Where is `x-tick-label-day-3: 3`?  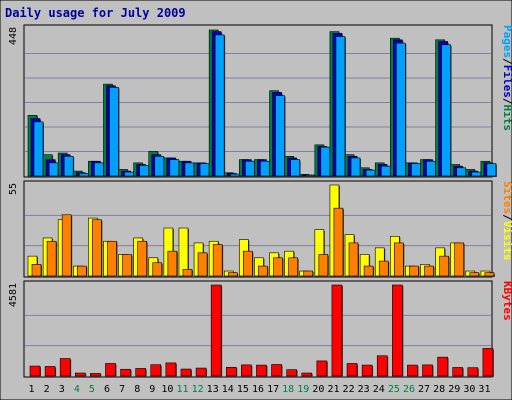 x-tick-label-day-3: 3 is located at coordinates (62, 389).